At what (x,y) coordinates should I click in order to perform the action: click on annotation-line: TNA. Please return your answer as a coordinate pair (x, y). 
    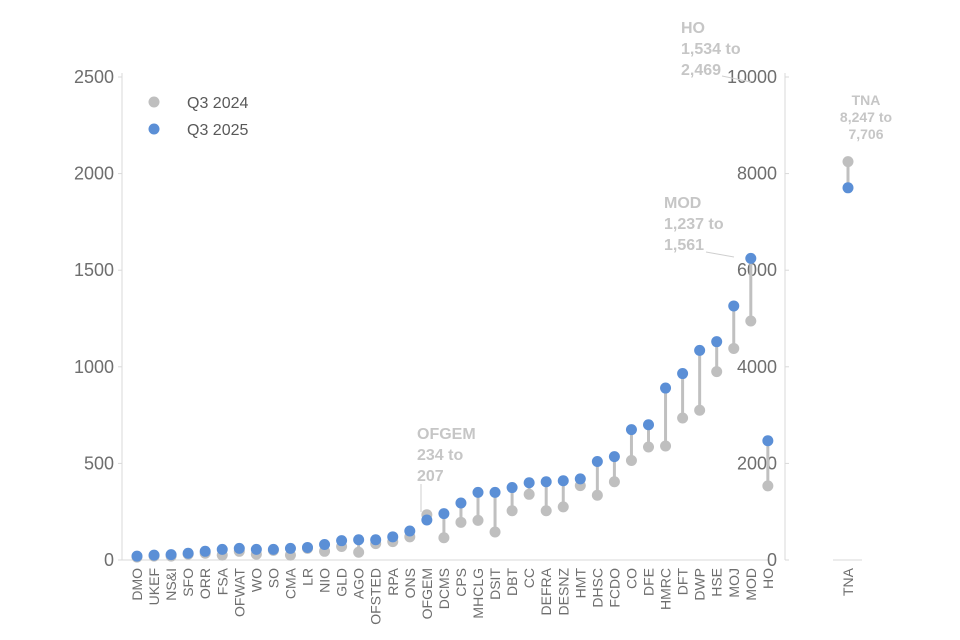
    Looking at the image, I should click on (866, 100).